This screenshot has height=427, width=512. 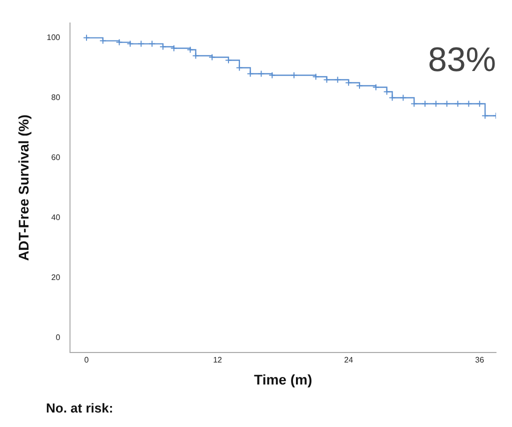 I want to click on text: No. at risk:, so click(x=80, y=408).